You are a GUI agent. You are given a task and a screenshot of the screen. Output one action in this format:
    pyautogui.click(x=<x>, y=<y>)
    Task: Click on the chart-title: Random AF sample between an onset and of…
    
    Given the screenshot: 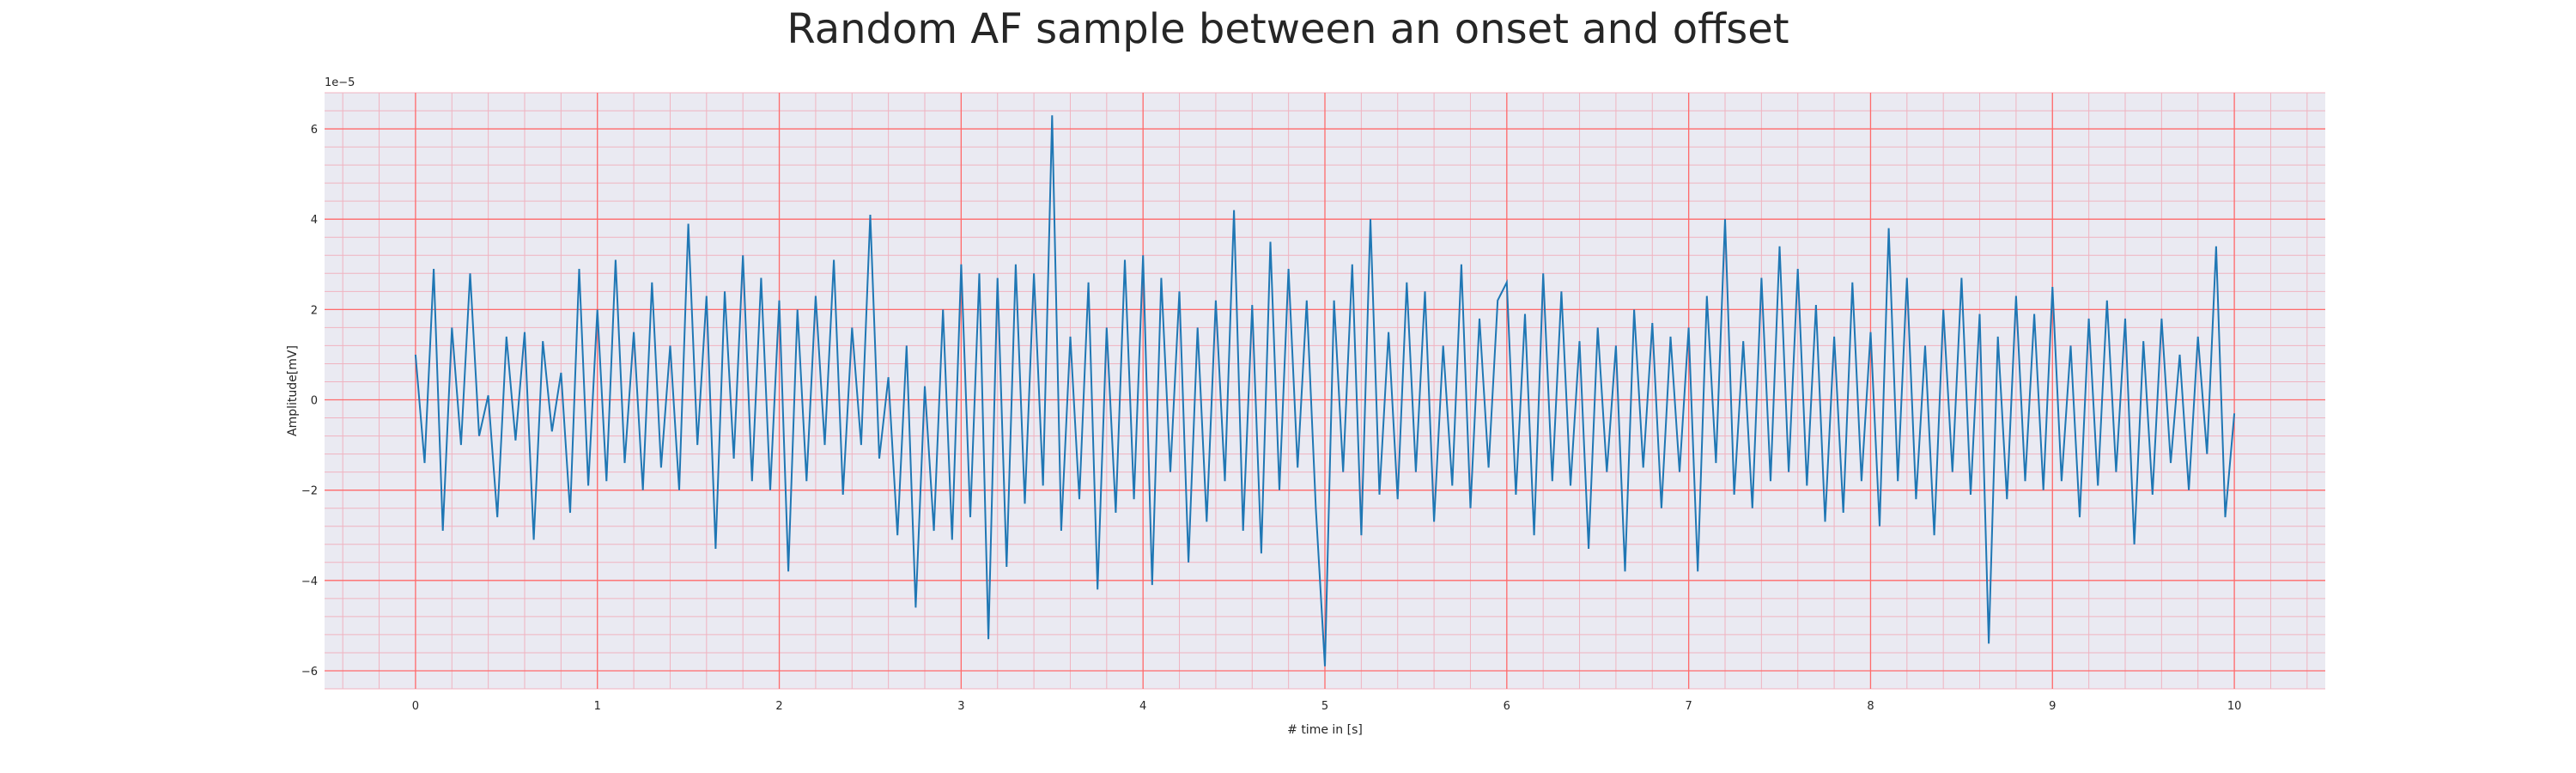 What is the action you would take?
    pyautogui.click(x=1288, y=29)
    